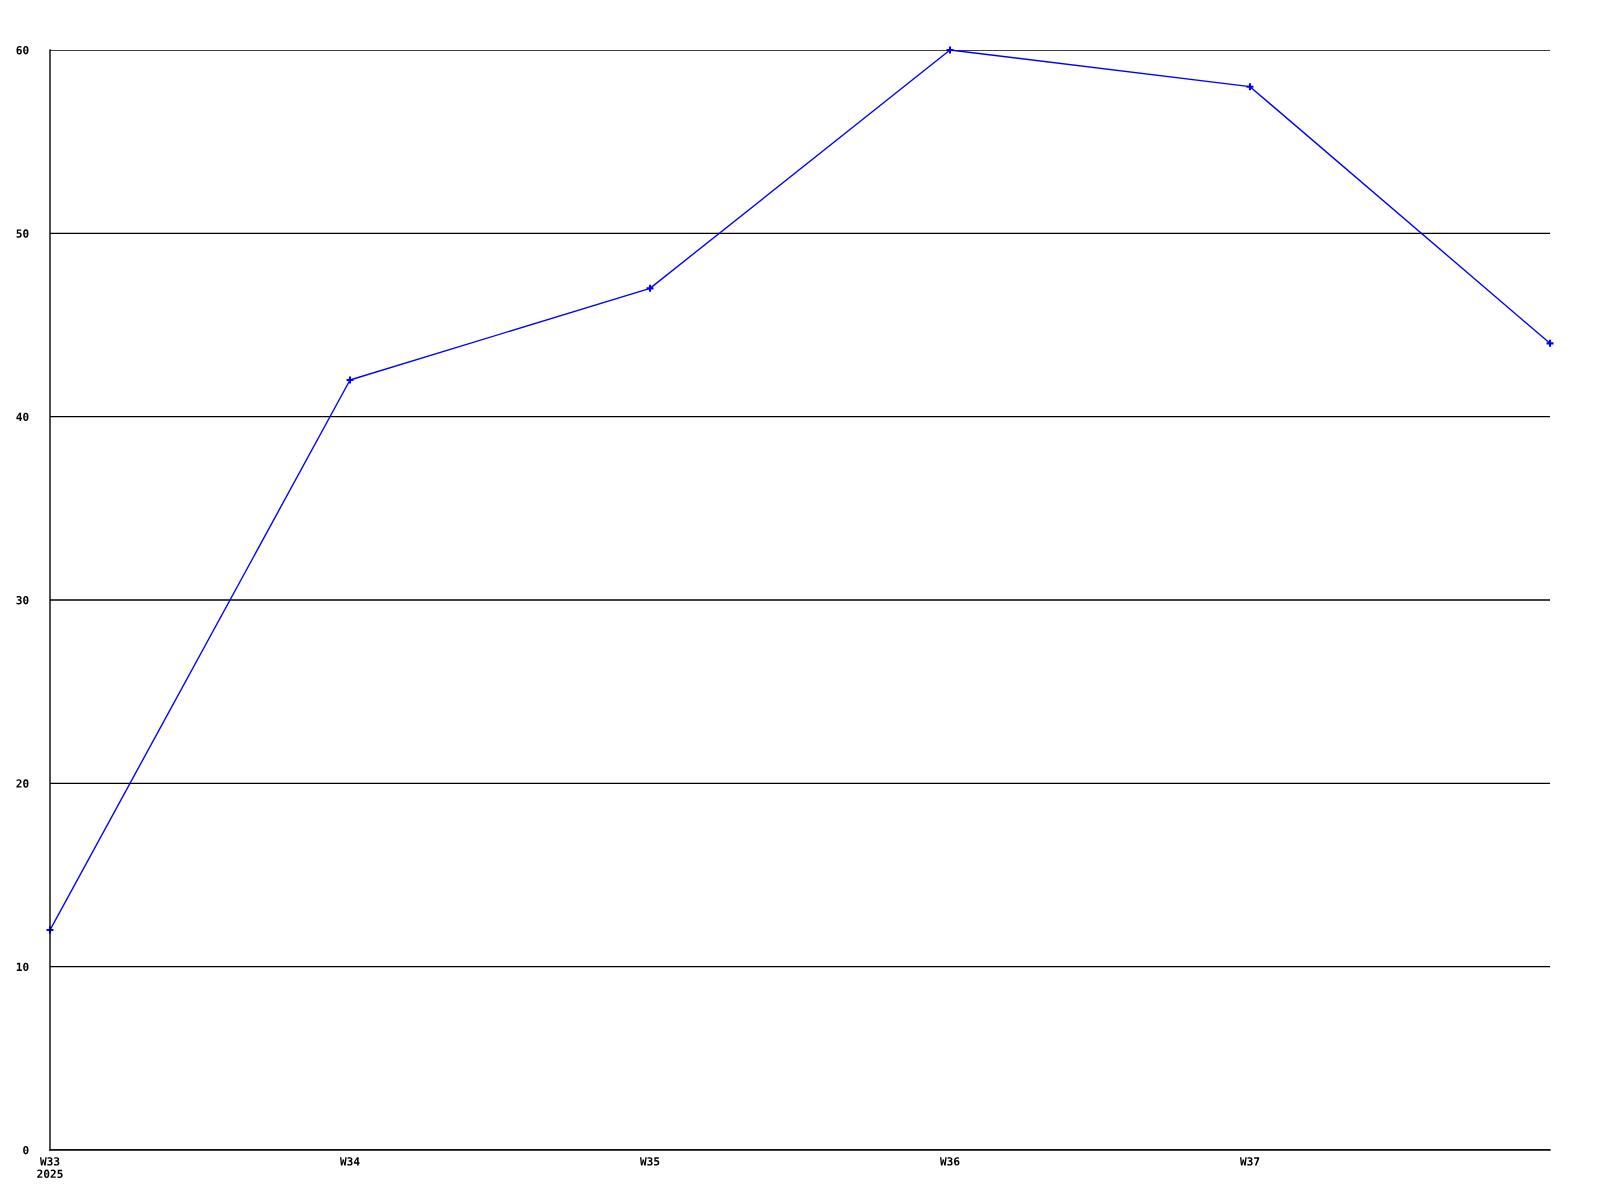 The height and width of the screenshot is (1200, 1600). Describe the element at coordinates (649, 1161) in the screenshot. I see `x-tick-label: W35` at that location.